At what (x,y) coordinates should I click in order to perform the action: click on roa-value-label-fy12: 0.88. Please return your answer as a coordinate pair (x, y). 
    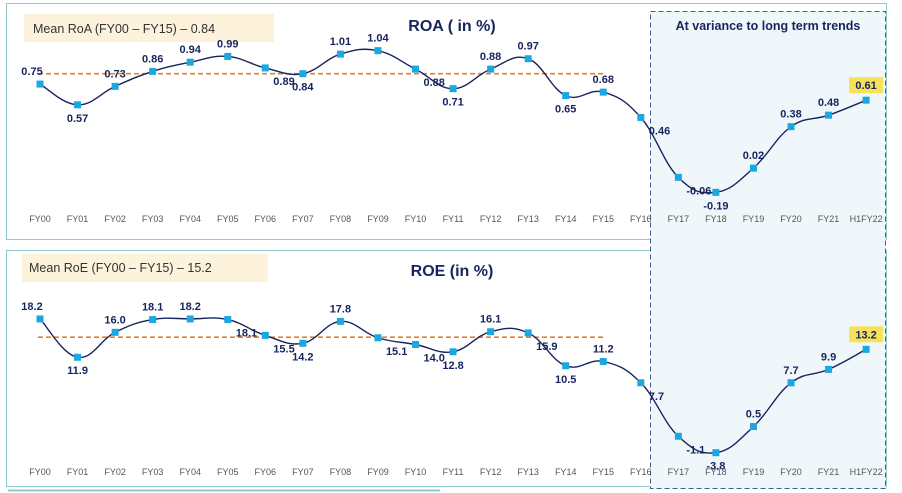
    Looking at the image, I should click on (490, 57).